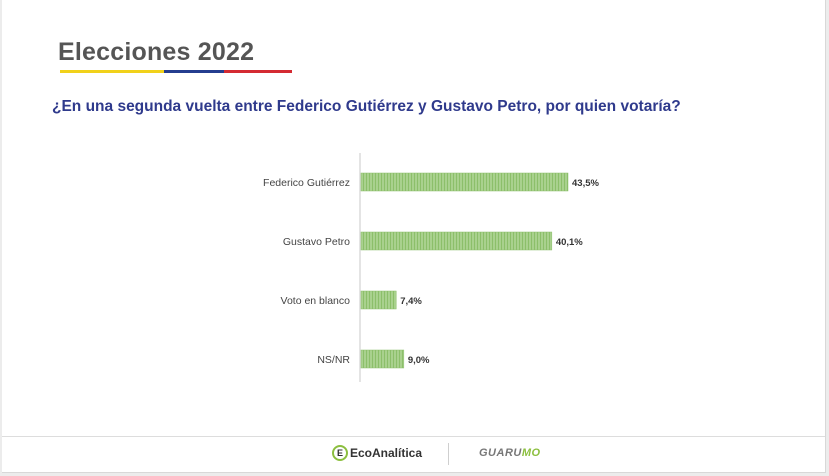 This screenshot has width=829, height=476. Describe the element at coordinates (569, 242) in the screenshot. I see `value-label: 40,1%` at that location.